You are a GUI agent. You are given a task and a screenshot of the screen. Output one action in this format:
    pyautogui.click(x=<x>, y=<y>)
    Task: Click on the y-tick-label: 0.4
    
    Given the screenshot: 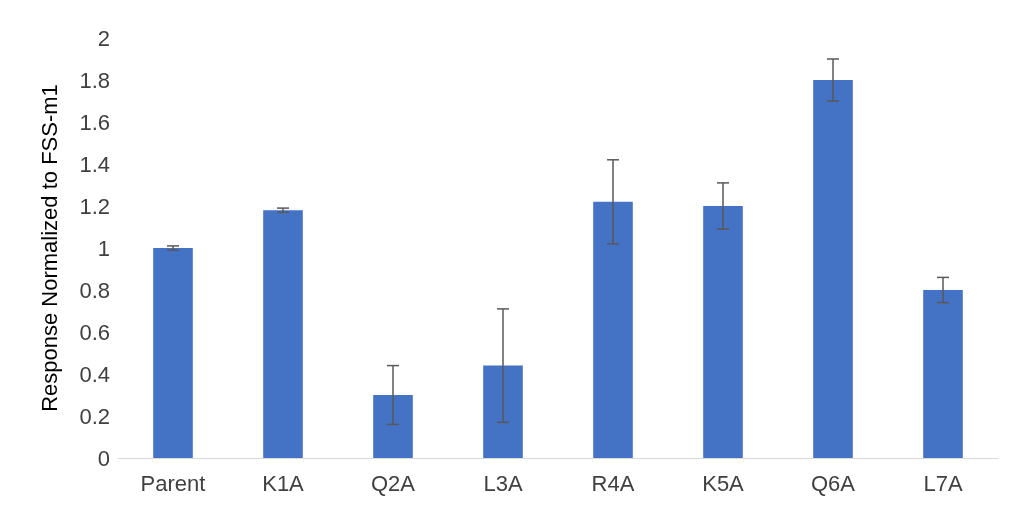 What is the action you would take?
    pyautogui.click(x=94, y=374)
    